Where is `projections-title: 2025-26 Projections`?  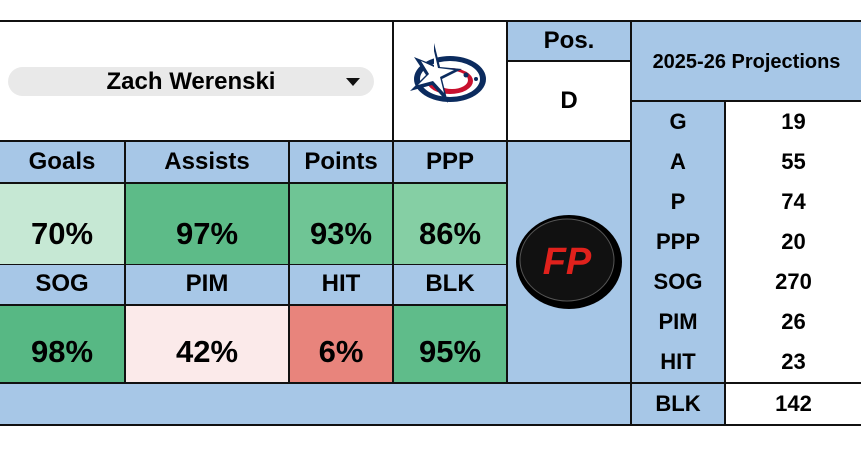 projections-title: 2025-26 Projections is located at coordinates (746, 62).